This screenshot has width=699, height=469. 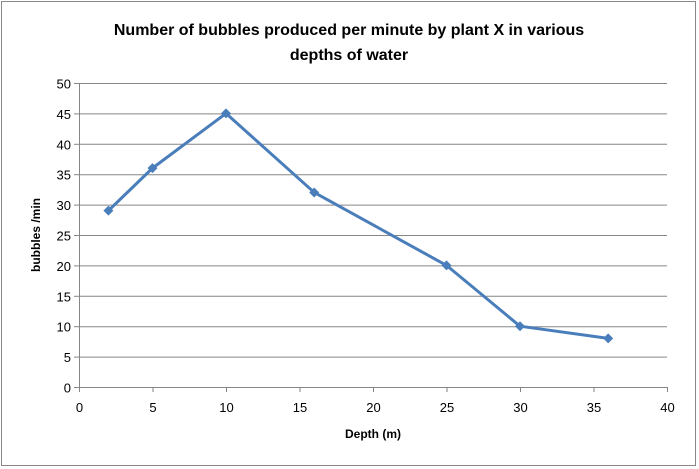 I want to click on y-tick-label: 30, so click(x=64, y=205).